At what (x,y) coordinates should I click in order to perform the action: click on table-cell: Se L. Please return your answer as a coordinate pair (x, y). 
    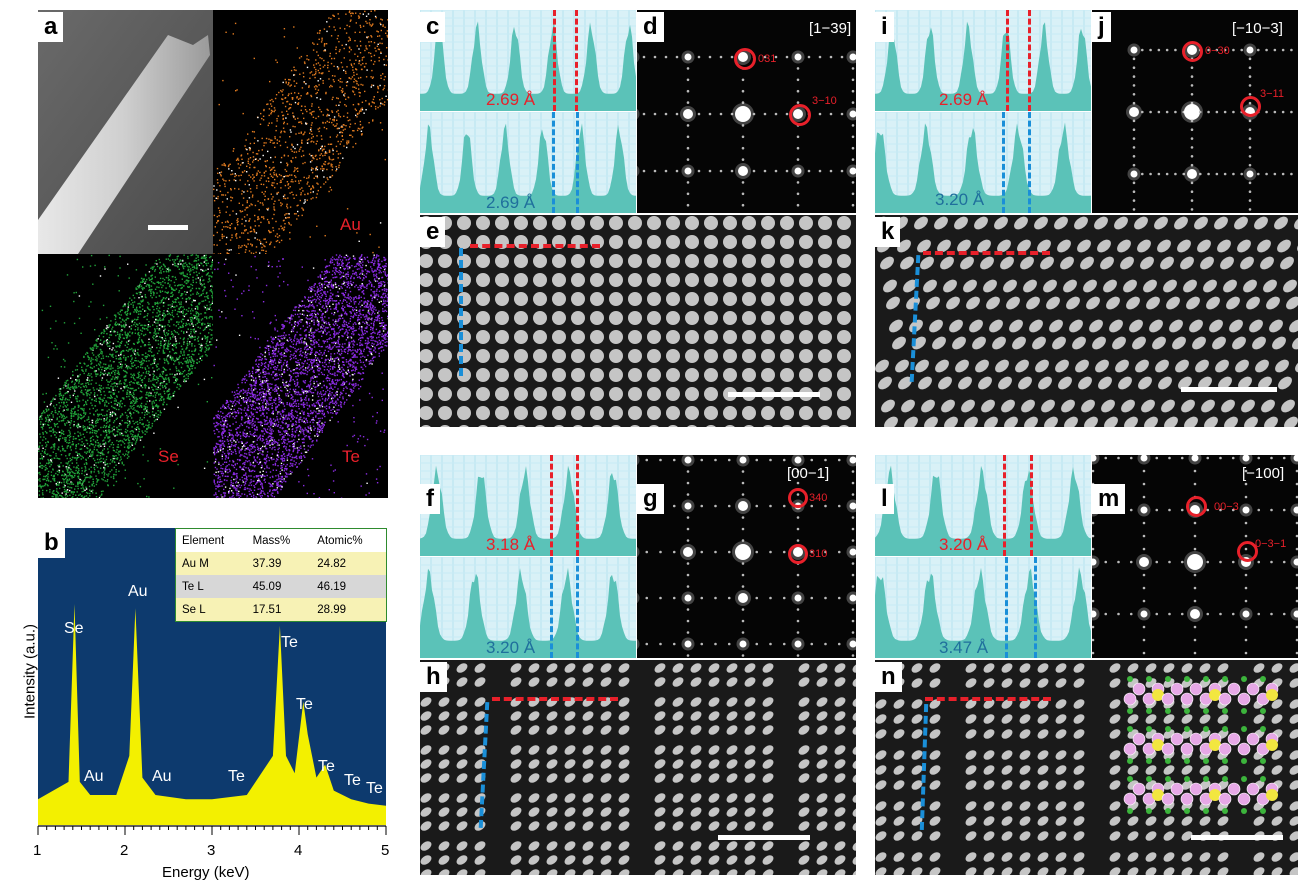
    Looking at the image, I should click on (194, 609).